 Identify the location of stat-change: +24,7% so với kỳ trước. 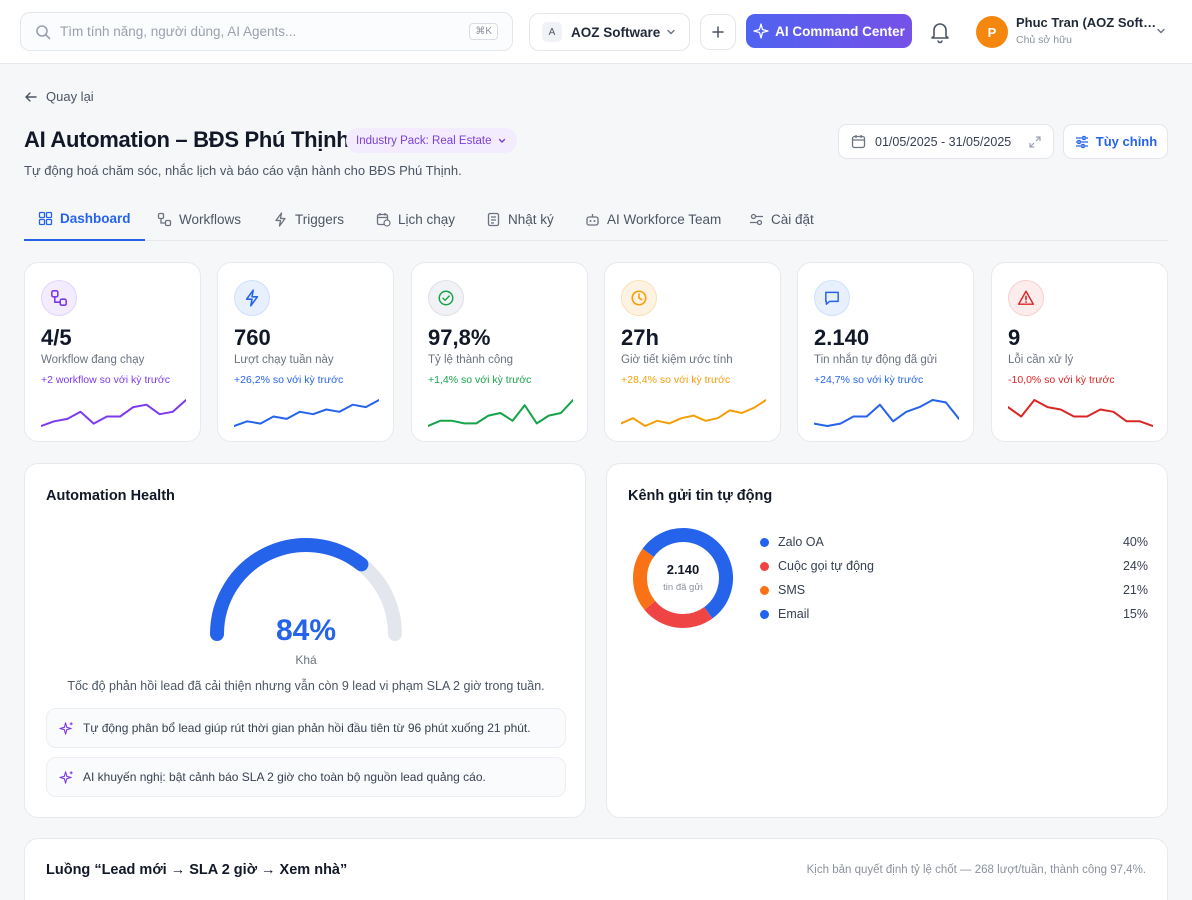
(869, 380).